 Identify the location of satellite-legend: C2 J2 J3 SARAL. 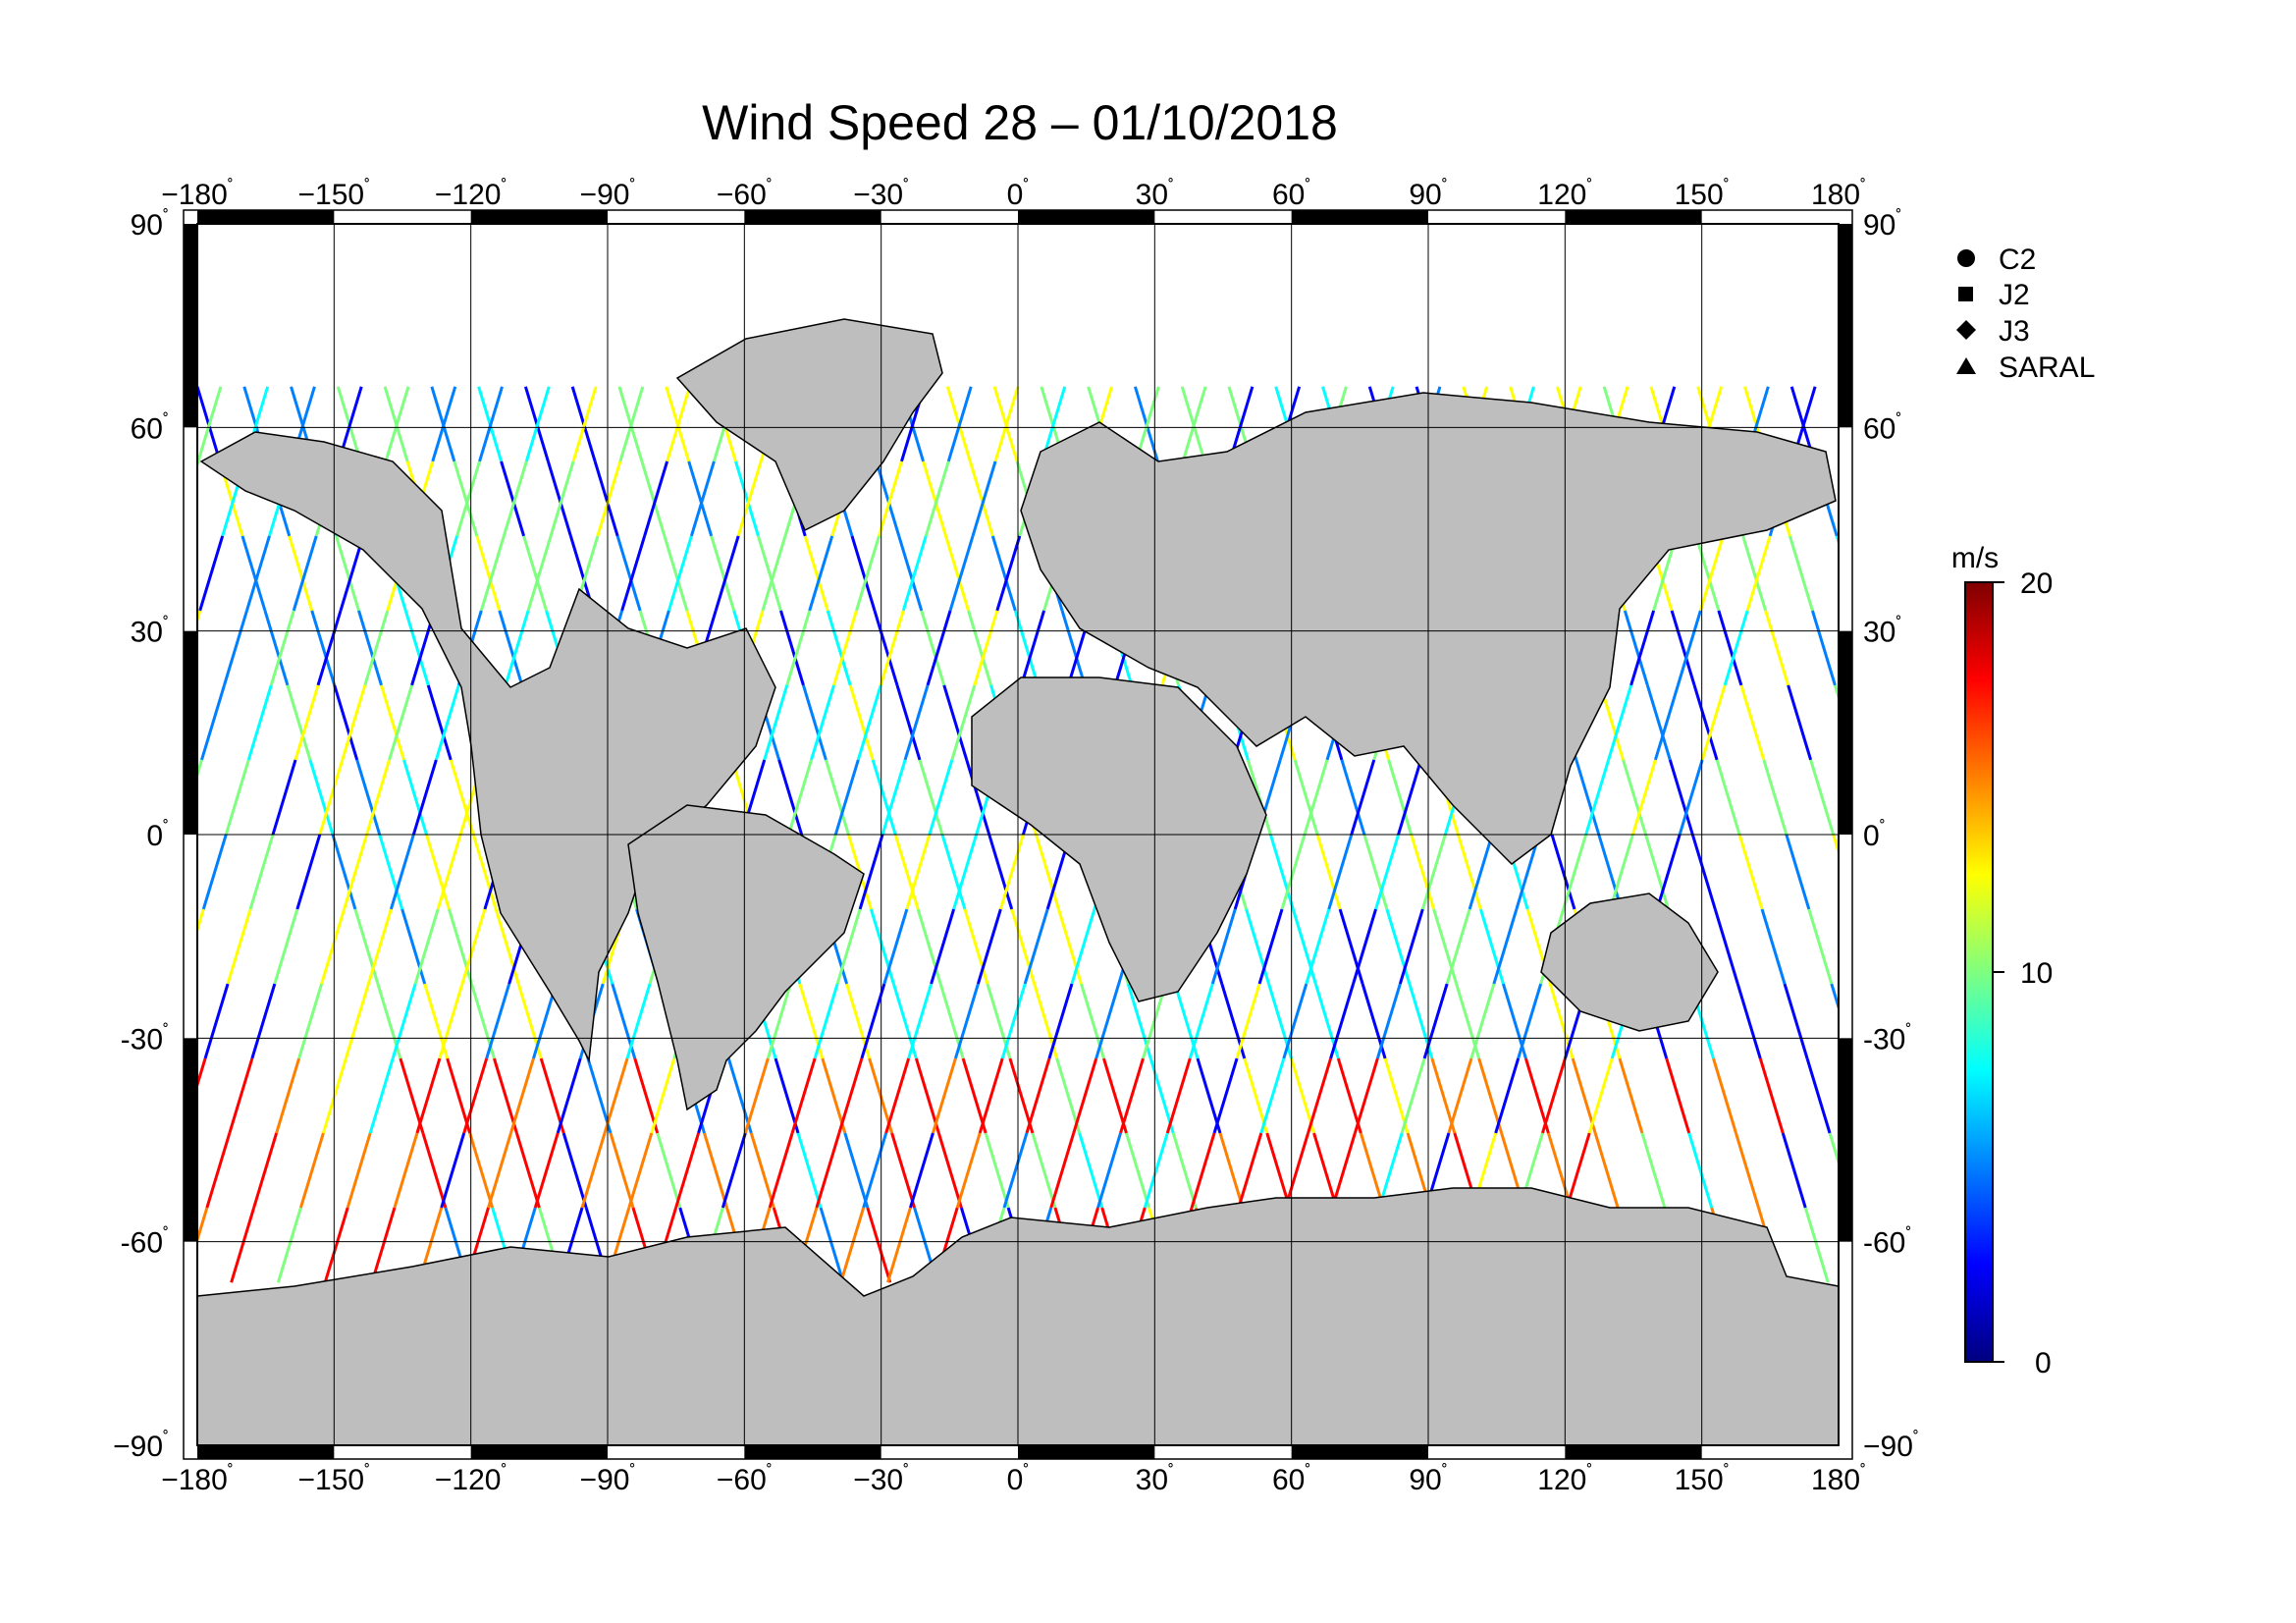
(2026, 313).